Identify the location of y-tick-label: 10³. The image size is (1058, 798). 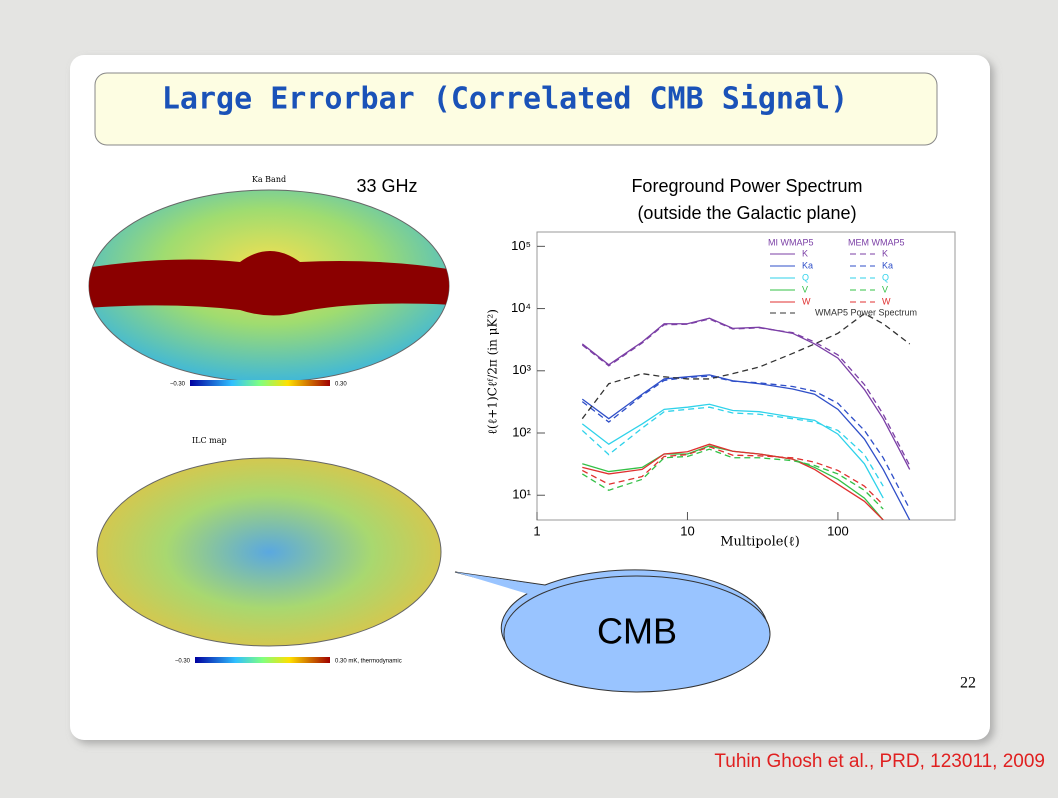
(521, 369).